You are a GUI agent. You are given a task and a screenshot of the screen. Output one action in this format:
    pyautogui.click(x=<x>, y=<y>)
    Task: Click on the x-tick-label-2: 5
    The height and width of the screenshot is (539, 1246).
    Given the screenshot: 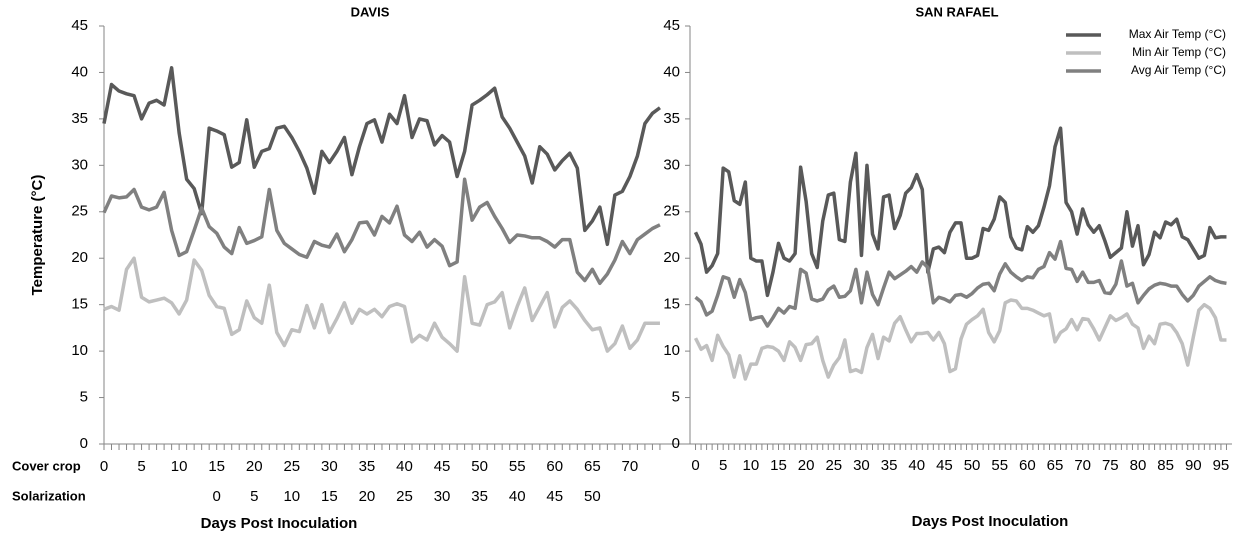 What is the action you would take?
    pyautogui.click(x=254, y=496)
    